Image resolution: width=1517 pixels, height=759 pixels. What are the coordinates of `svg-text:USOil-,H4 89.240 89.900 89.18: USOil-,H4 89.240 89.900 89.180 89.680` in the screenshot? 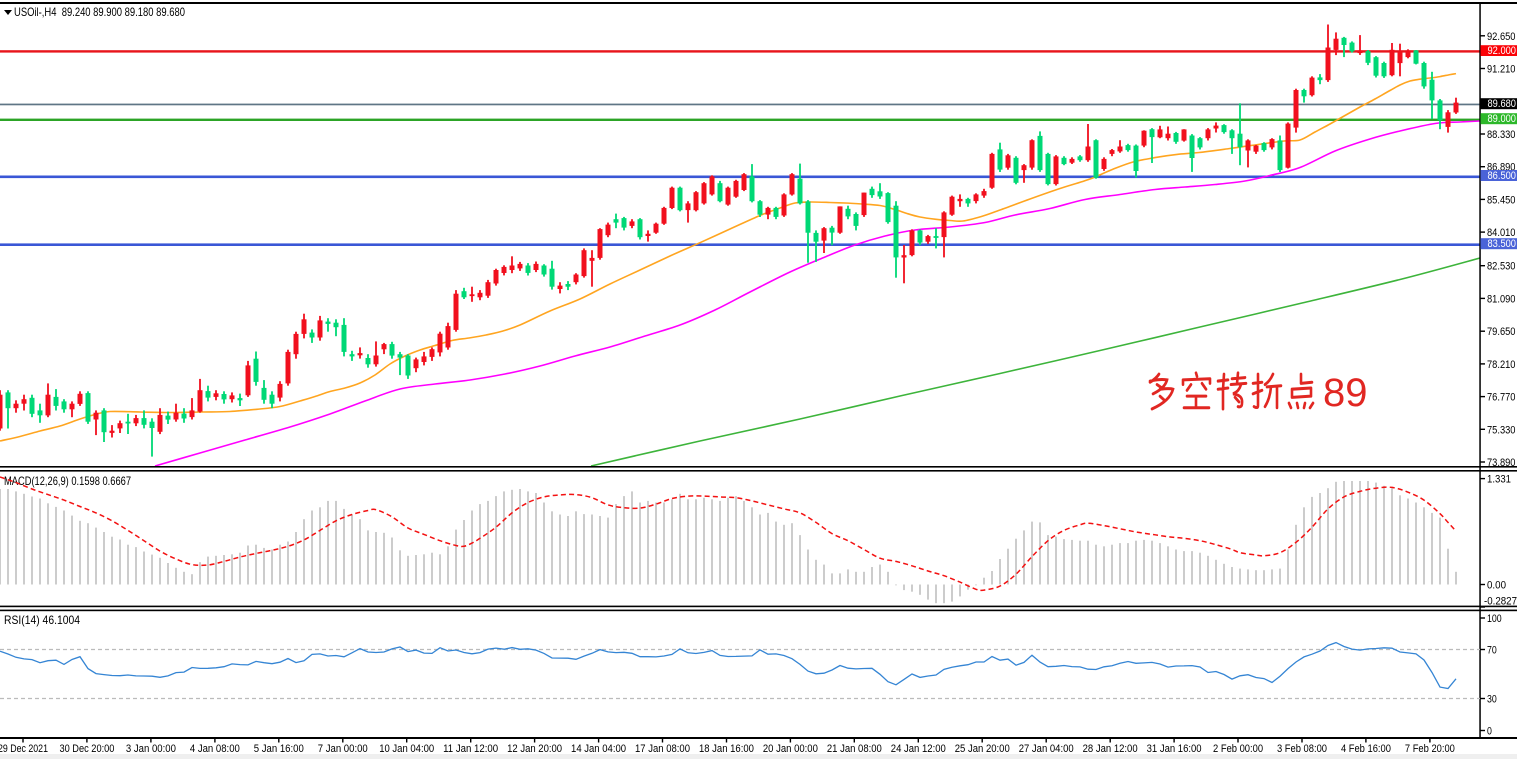 It's located at (99, 12).